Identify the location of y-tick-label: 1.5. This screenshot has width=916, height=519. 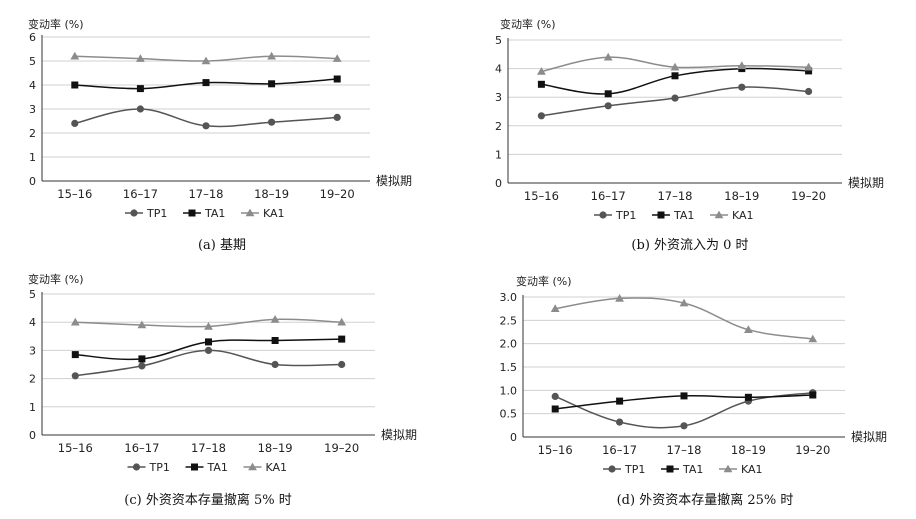
(509, 367).